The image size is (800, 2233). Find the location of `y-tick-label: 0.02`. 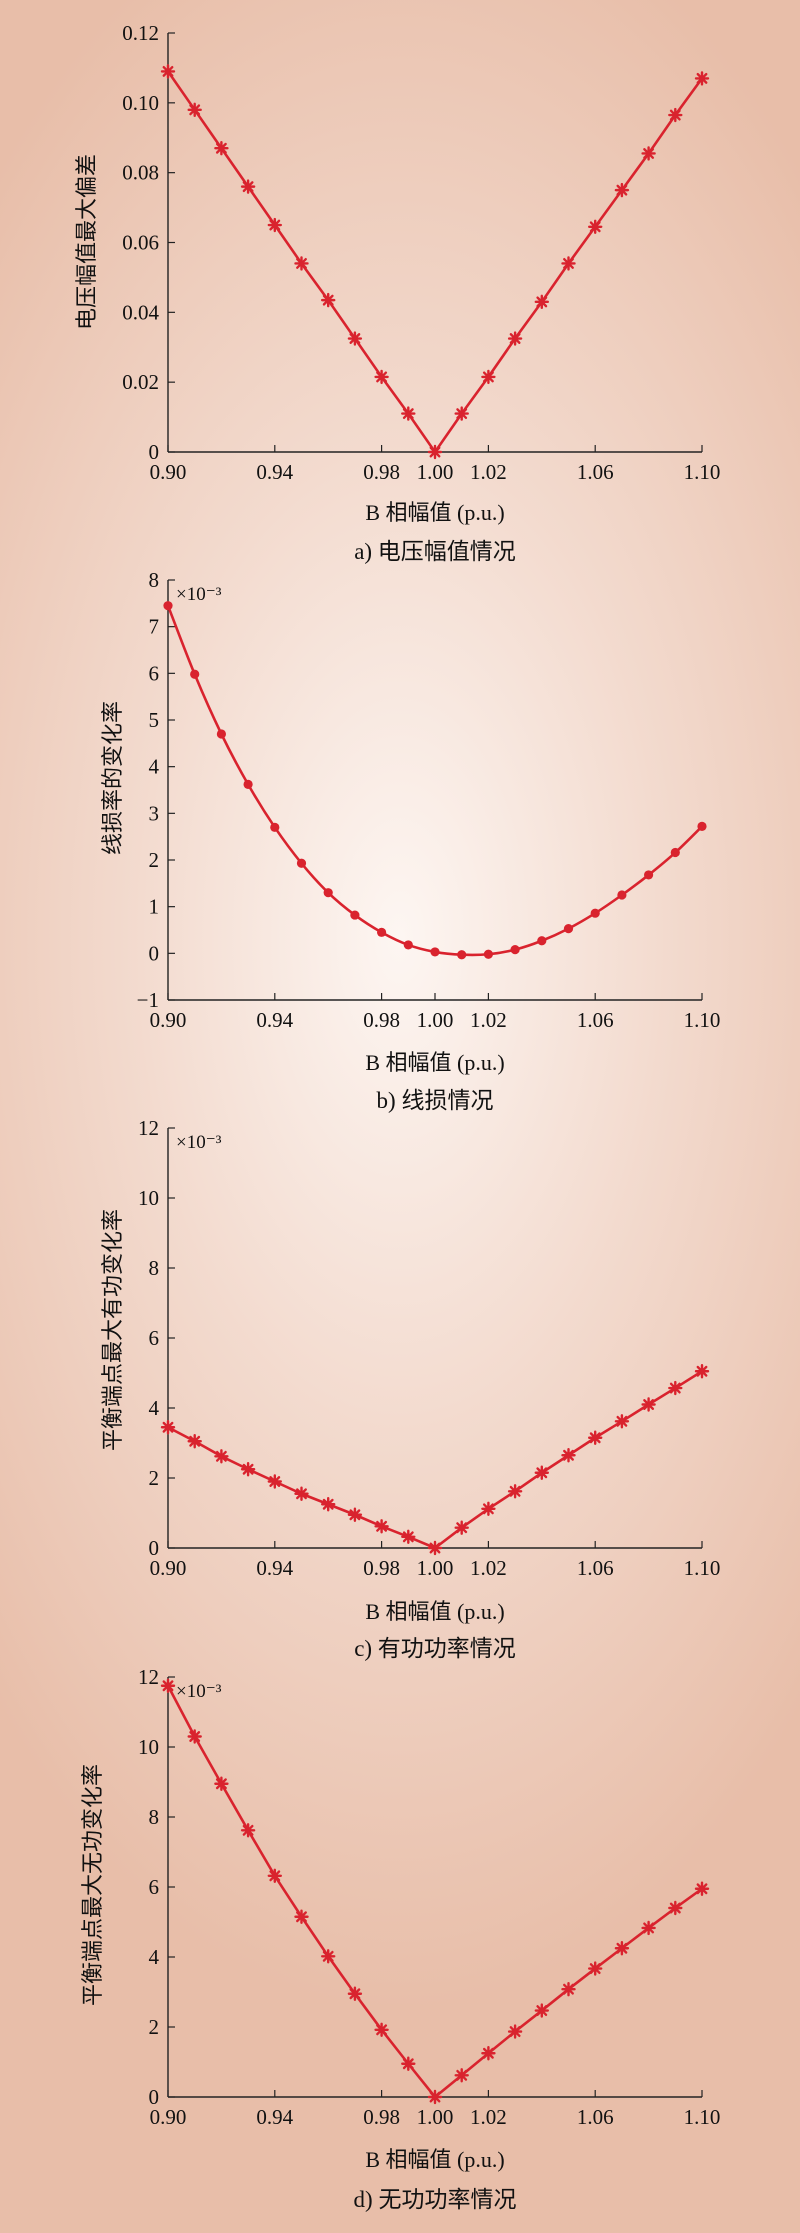

y-tick-label: 0.02 is located at coordinates (140, 382).